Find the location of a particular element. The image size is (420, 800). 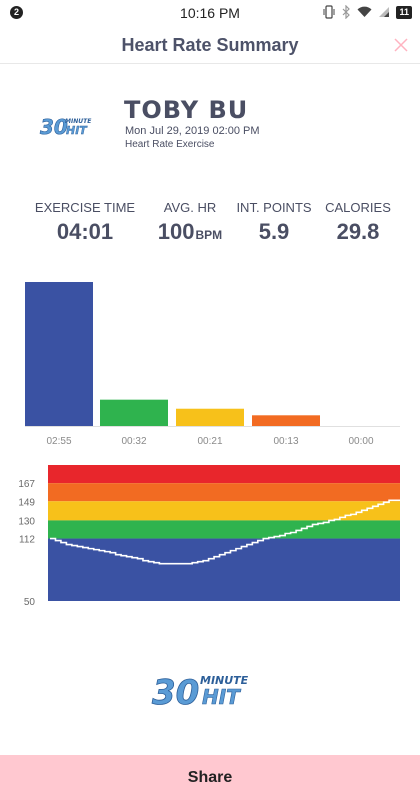

stat-avg-hr: AVG. HR 100BPM is located at coordinates (190, 222).